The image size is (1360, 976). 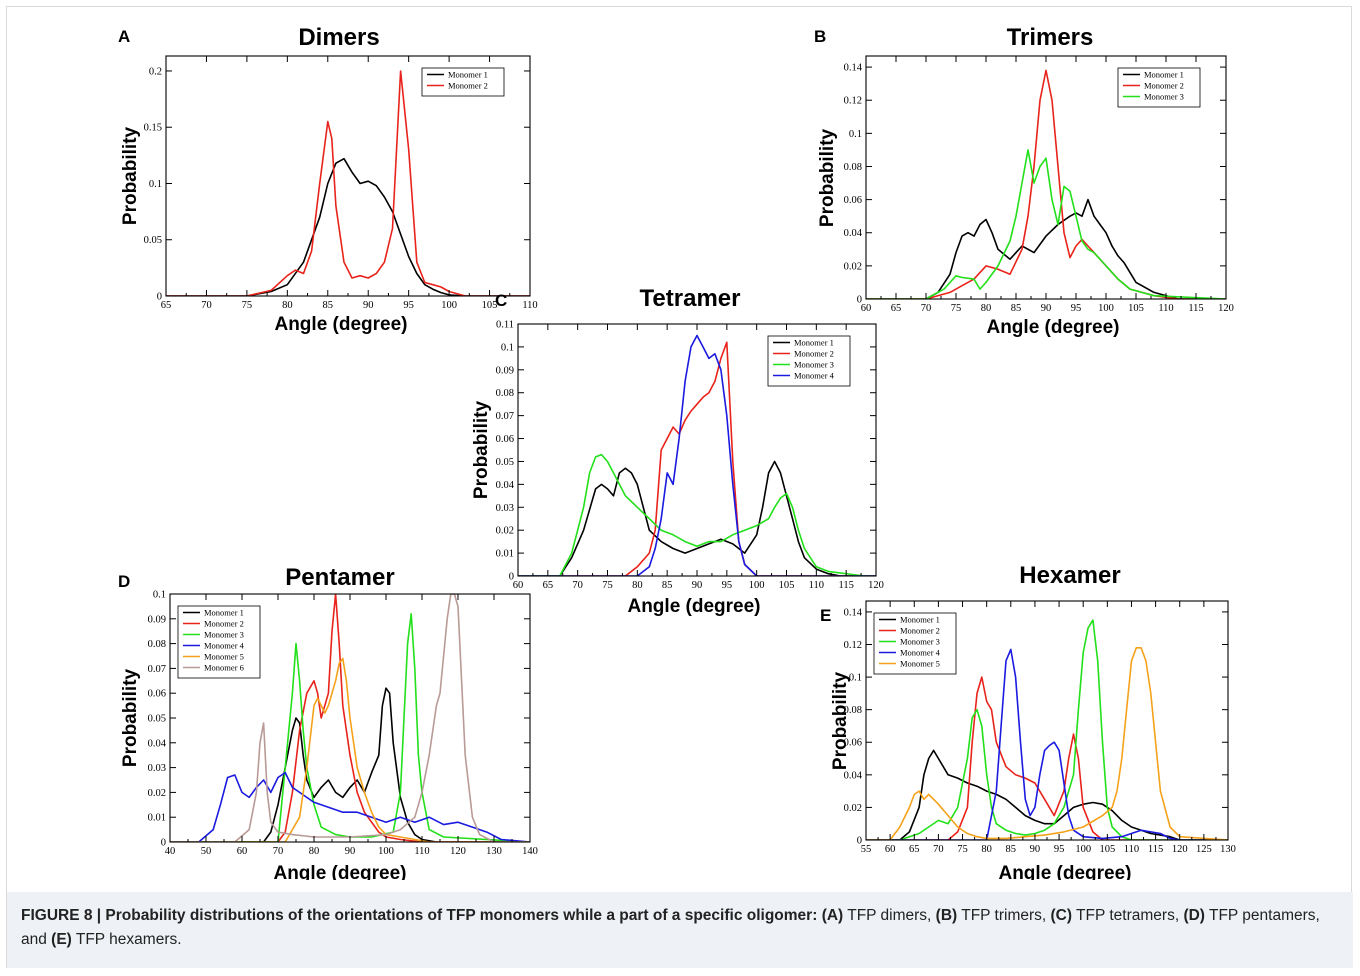 What do you see at coordinates (1165, 308) in the screenshot?
I see `x-tick-label-b-110: 110` at bounding box center [1165, 308].